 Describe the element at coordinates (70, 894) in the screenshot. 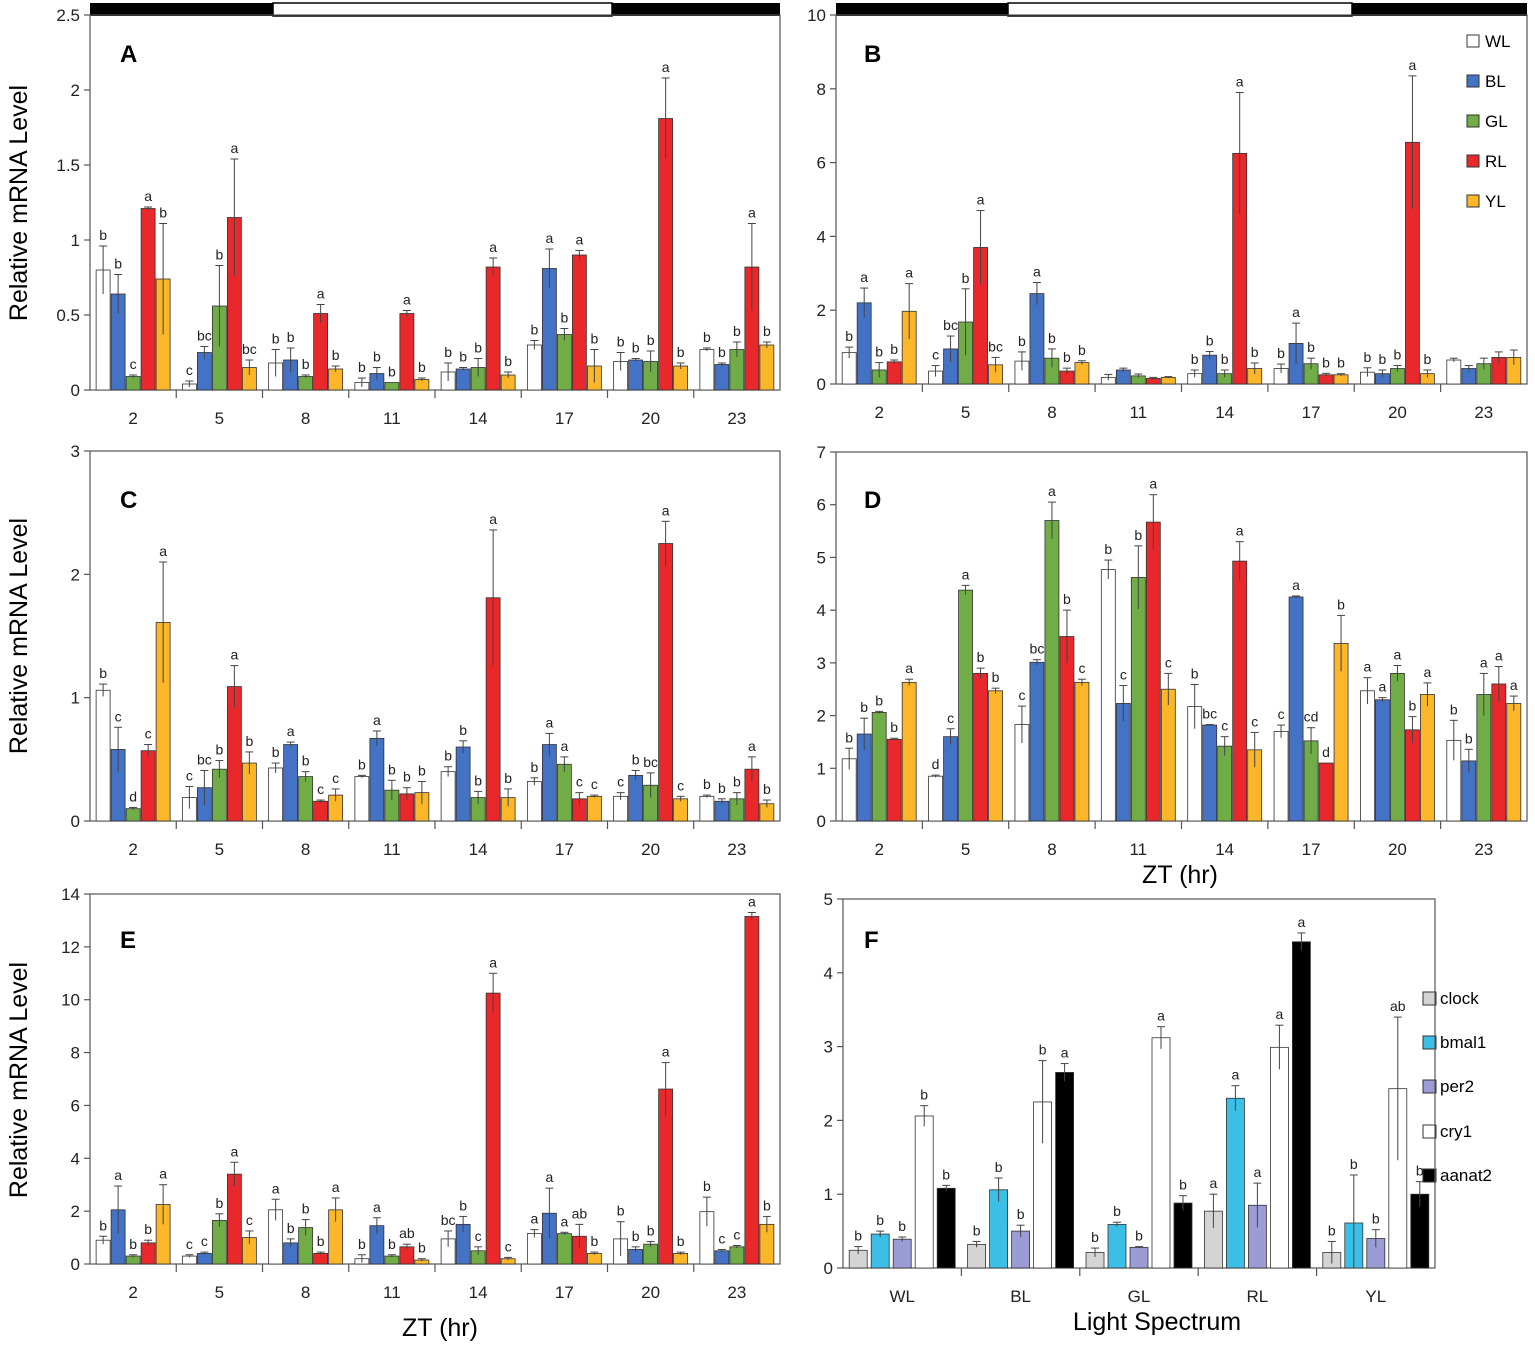

I see `y-tick-label: 14` at that location.